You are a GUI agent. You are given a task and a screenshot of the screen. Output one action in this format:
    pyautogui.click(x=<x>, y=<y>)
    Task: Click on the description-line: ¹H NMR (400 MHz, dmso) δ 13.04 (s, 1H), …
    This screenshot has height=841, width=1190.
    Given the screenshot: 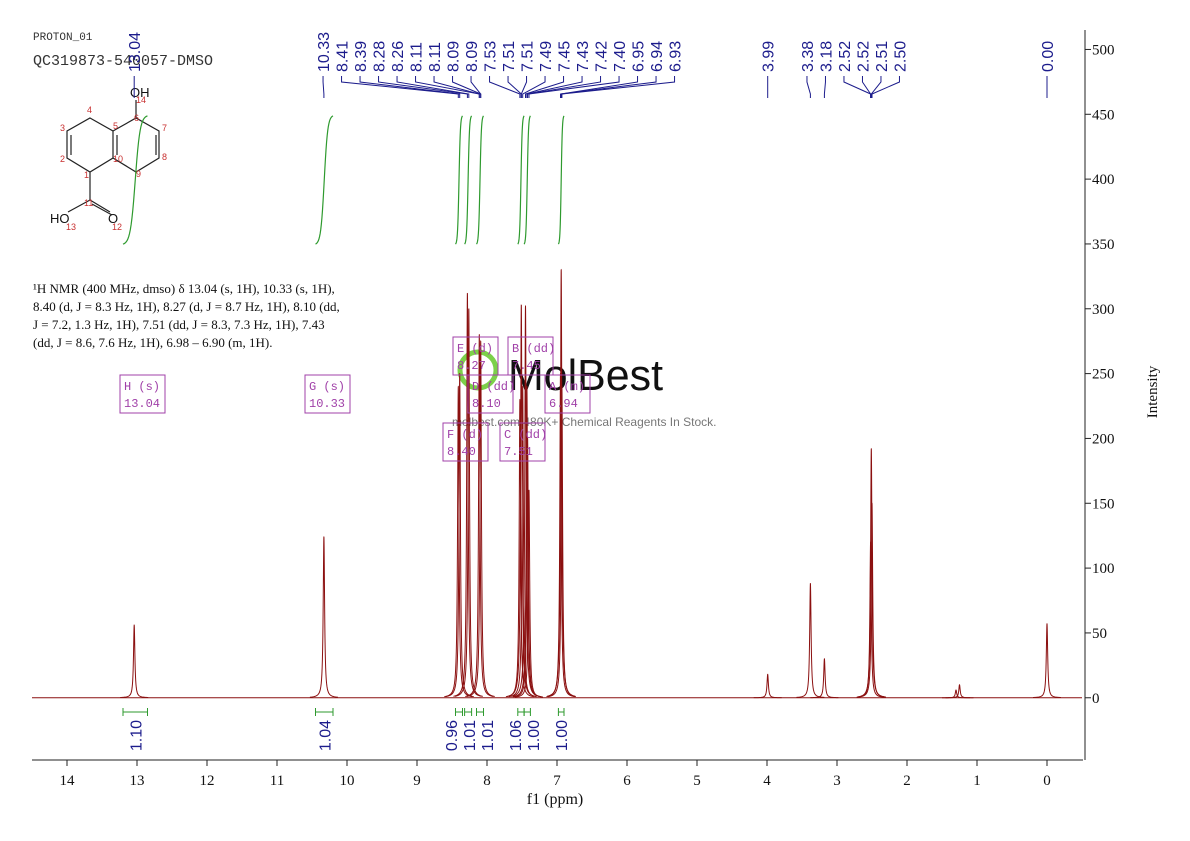 What is the action you would take?
    pyautogui.click(x=184, y=288)
    